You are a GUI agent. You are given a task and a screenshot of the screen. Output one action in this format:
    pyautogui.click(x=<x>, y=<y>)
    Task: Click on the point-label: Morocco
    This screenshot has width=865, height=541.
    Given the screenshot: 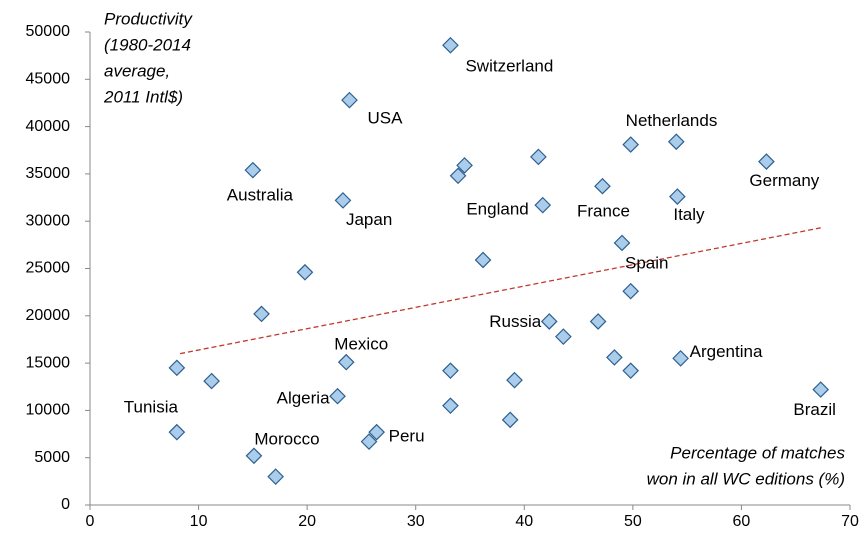 What is the action you would take?
    pyautogui.click(x=286, y=438)
    